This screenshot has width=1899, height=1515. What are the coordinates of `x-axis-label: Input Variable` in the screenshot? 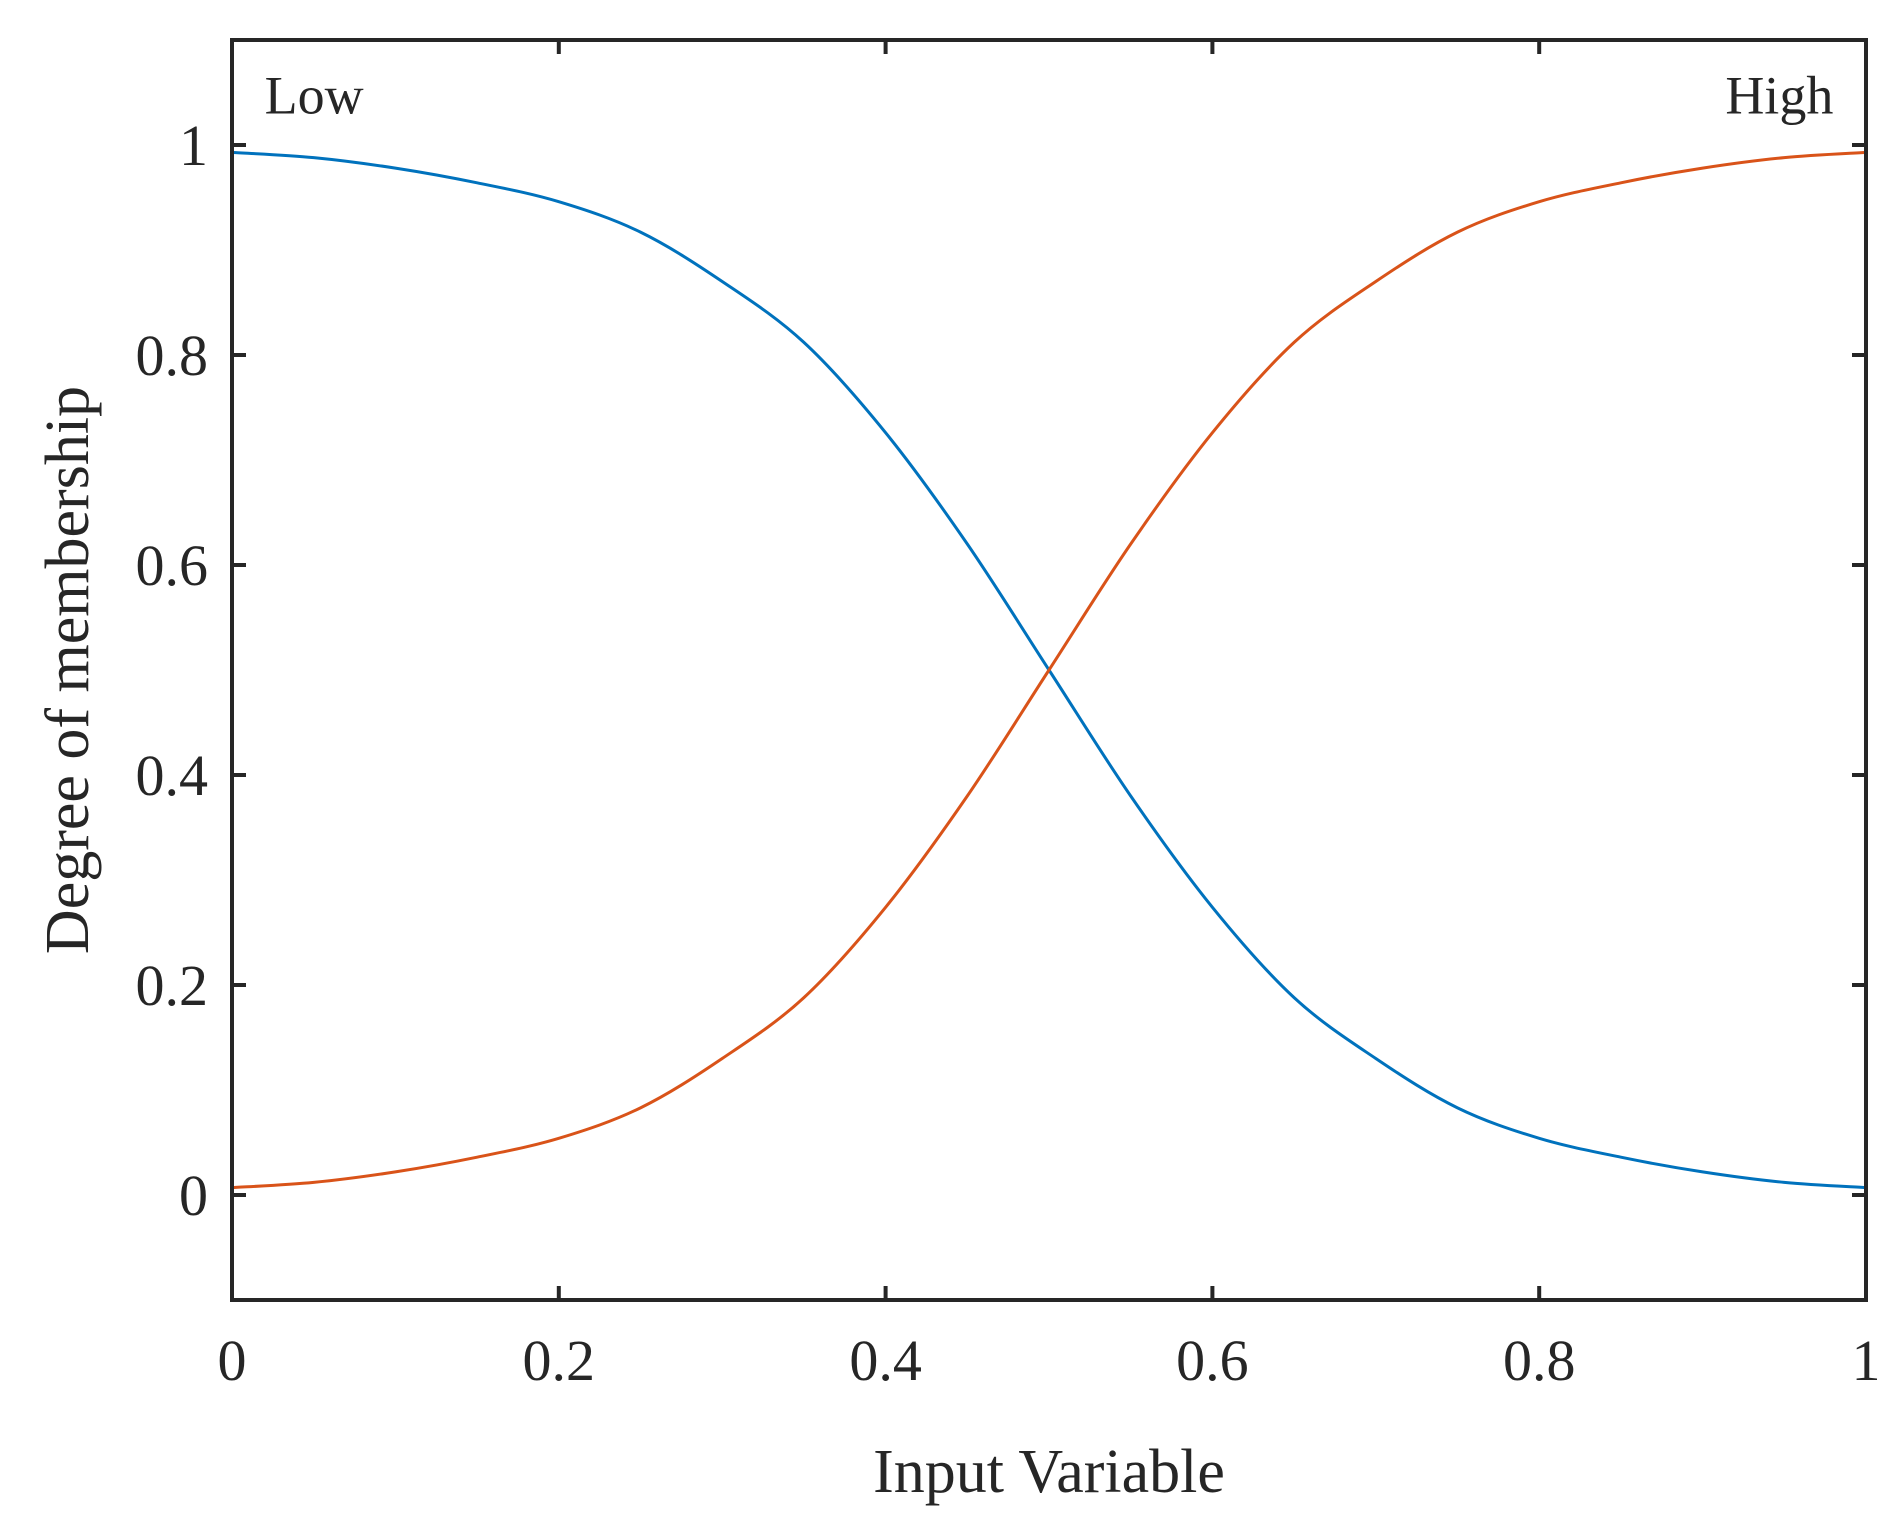 It's located at (1049, 1472).